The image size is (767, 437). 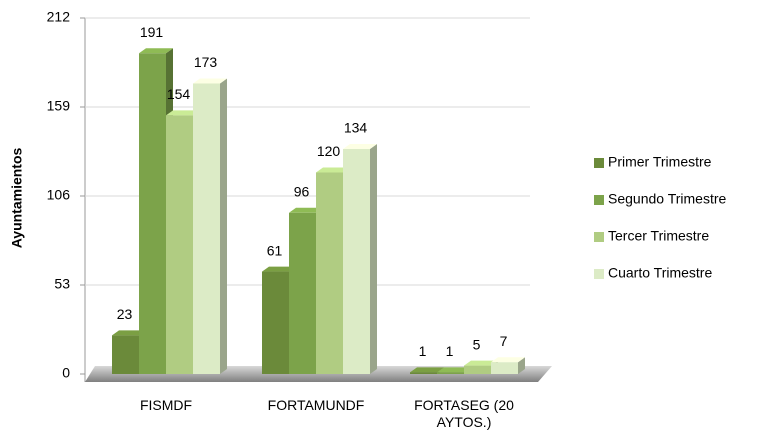 I want to click on y-tick-label: 212, so click(x=59, y=17).